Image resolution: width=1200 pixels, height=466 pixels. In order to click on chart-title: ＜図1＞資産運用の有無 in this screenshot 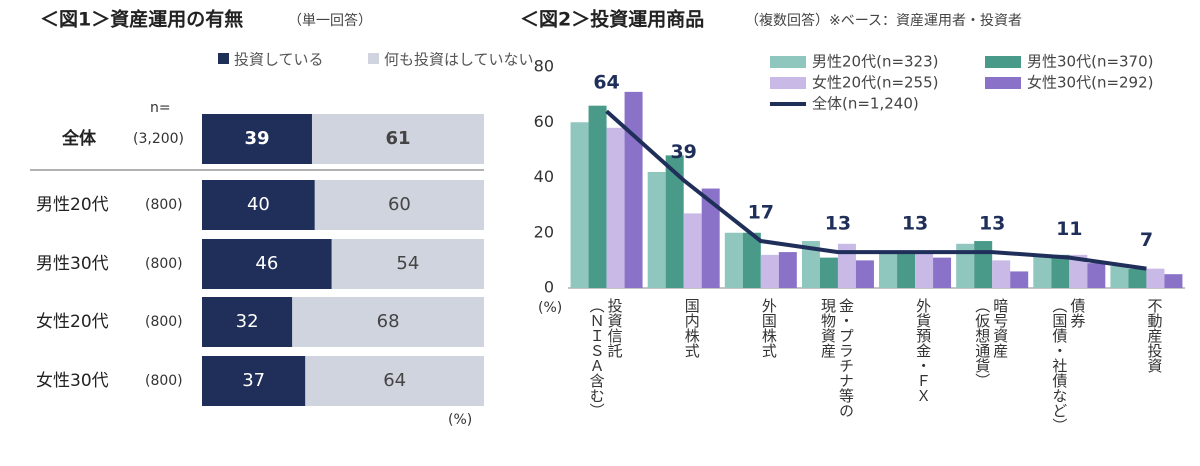, I will do `click(141, 19)`.